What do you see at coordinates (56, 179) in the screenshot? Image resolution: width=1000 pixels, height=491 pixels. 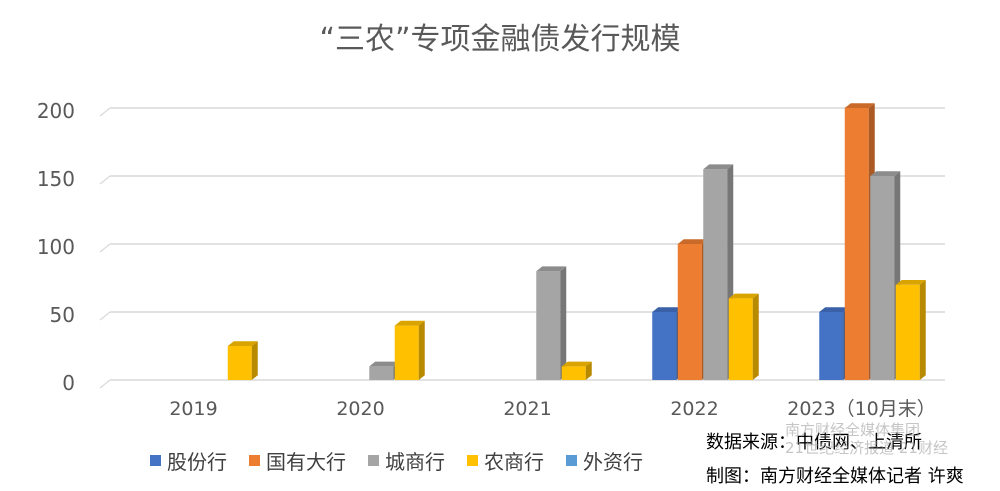 I see `y-tick-label: 150` at bounding box center [56, 179].